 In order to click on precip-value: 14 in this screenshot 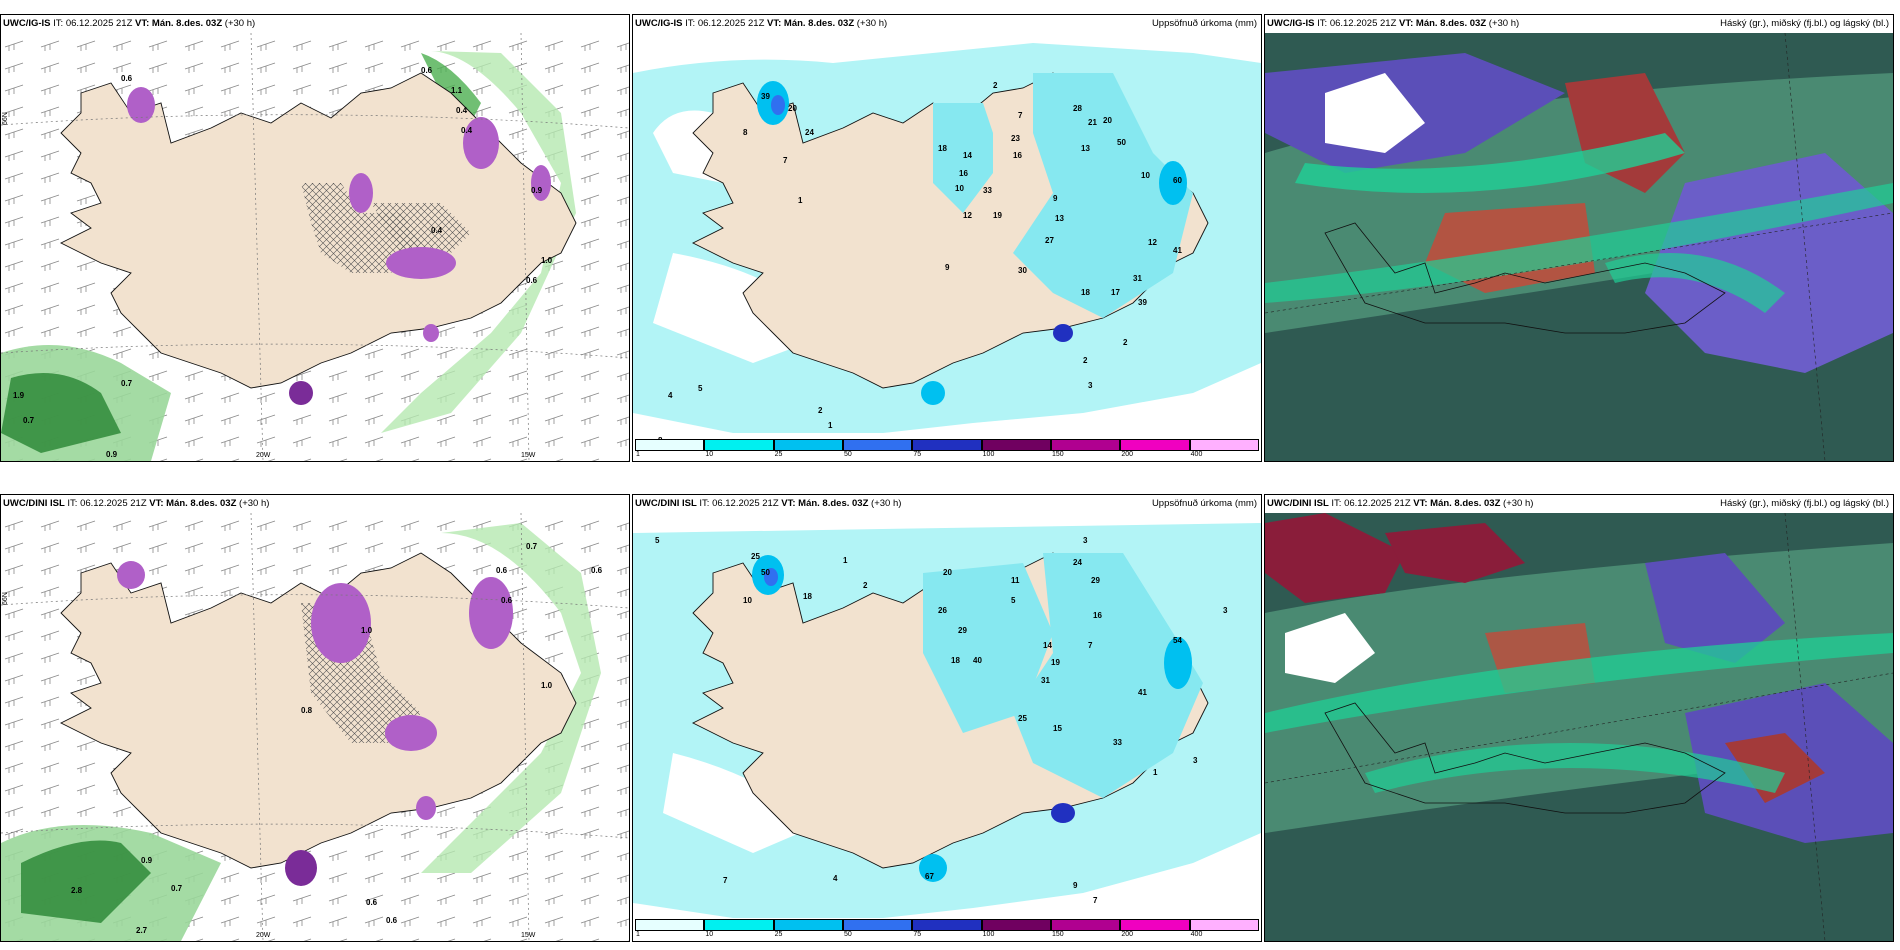, I will do `click(967, 155)`.